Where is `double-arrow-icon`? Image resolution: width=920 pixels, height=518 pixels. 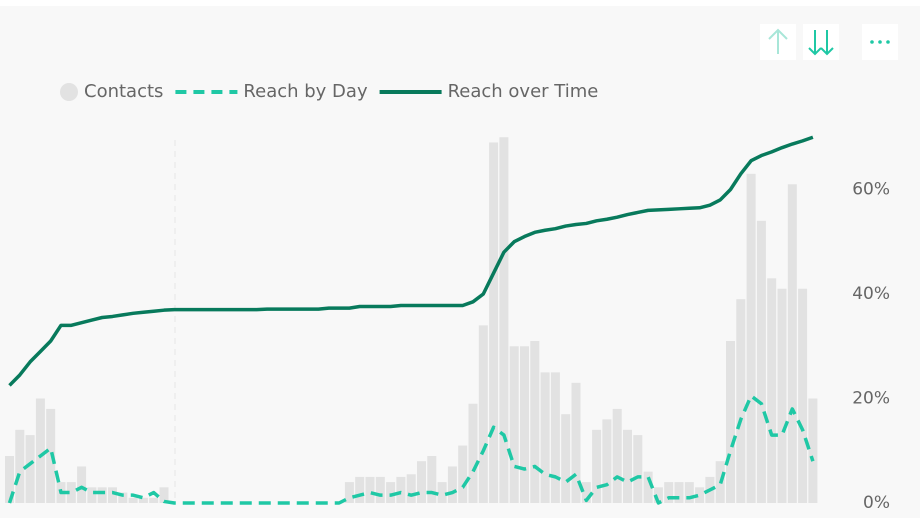
double-arrow-icon is located at coordinates (821, 43).